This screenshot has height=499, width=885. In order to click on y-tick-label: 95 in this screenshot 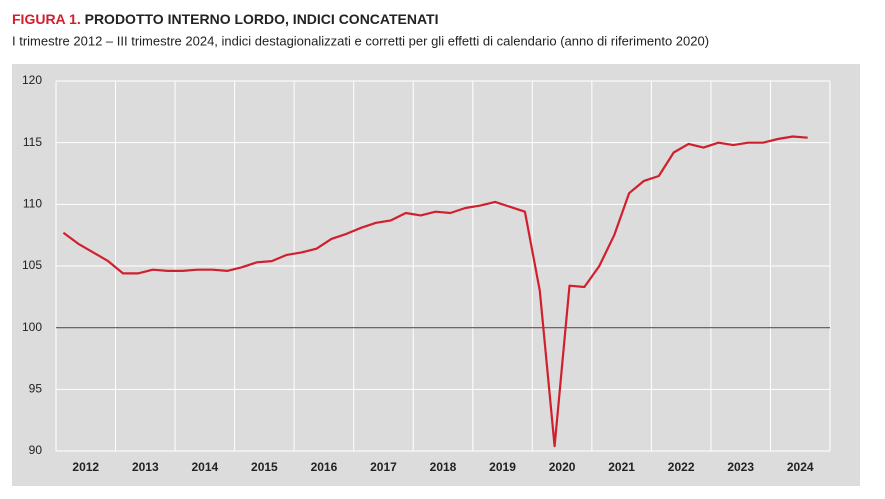, I will do `click(36, 389)`.